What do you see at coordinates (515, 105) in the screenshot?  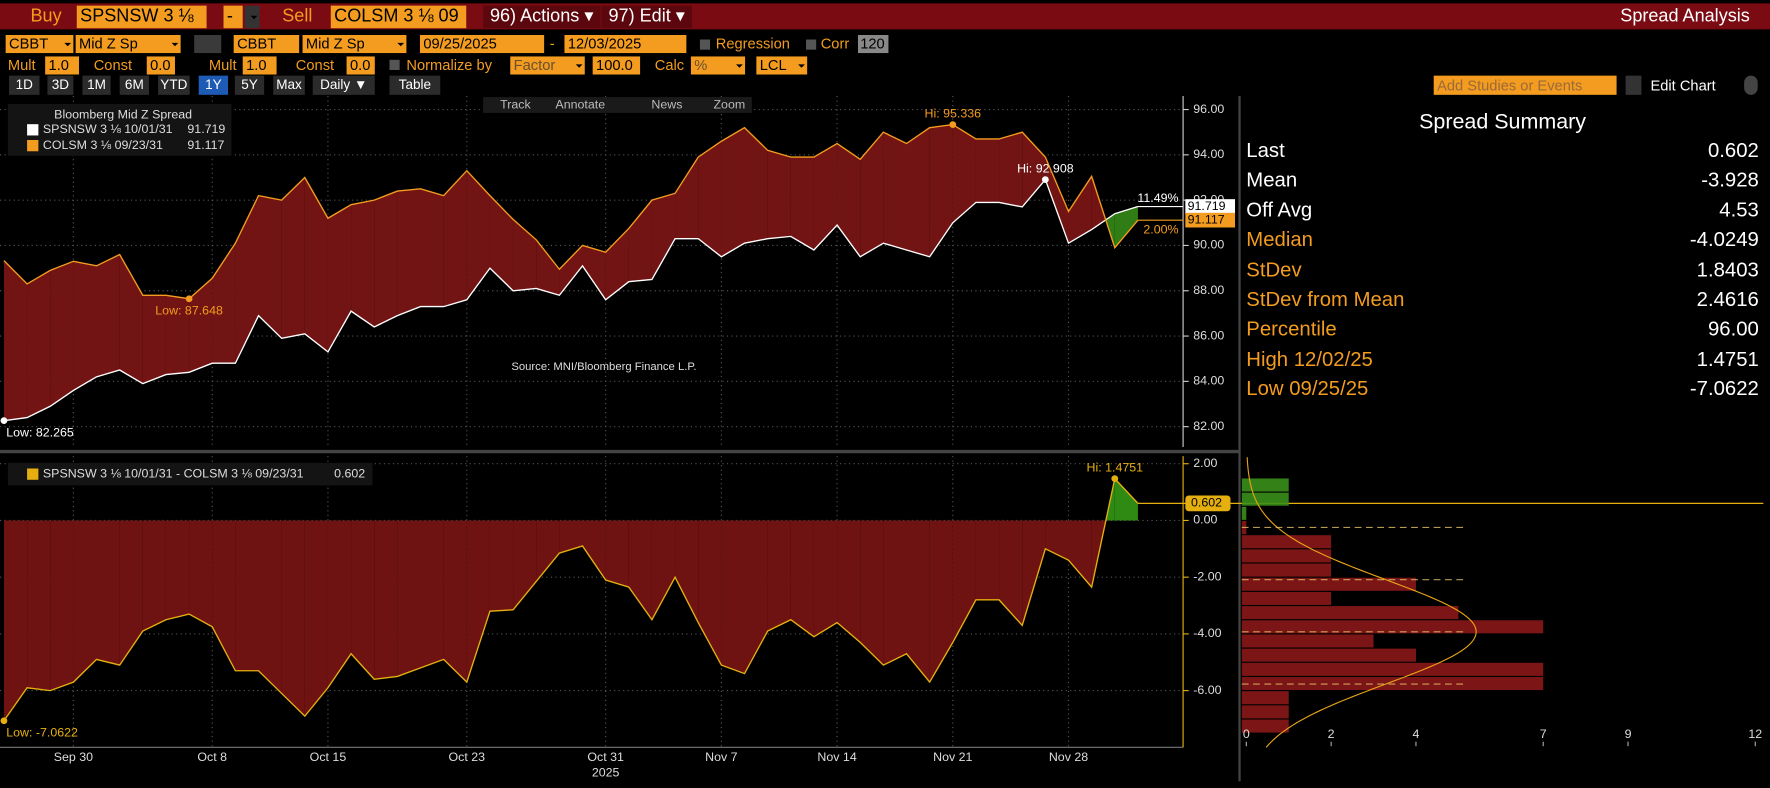 I see `track-tool: Track` at bounding box center [515, 105].